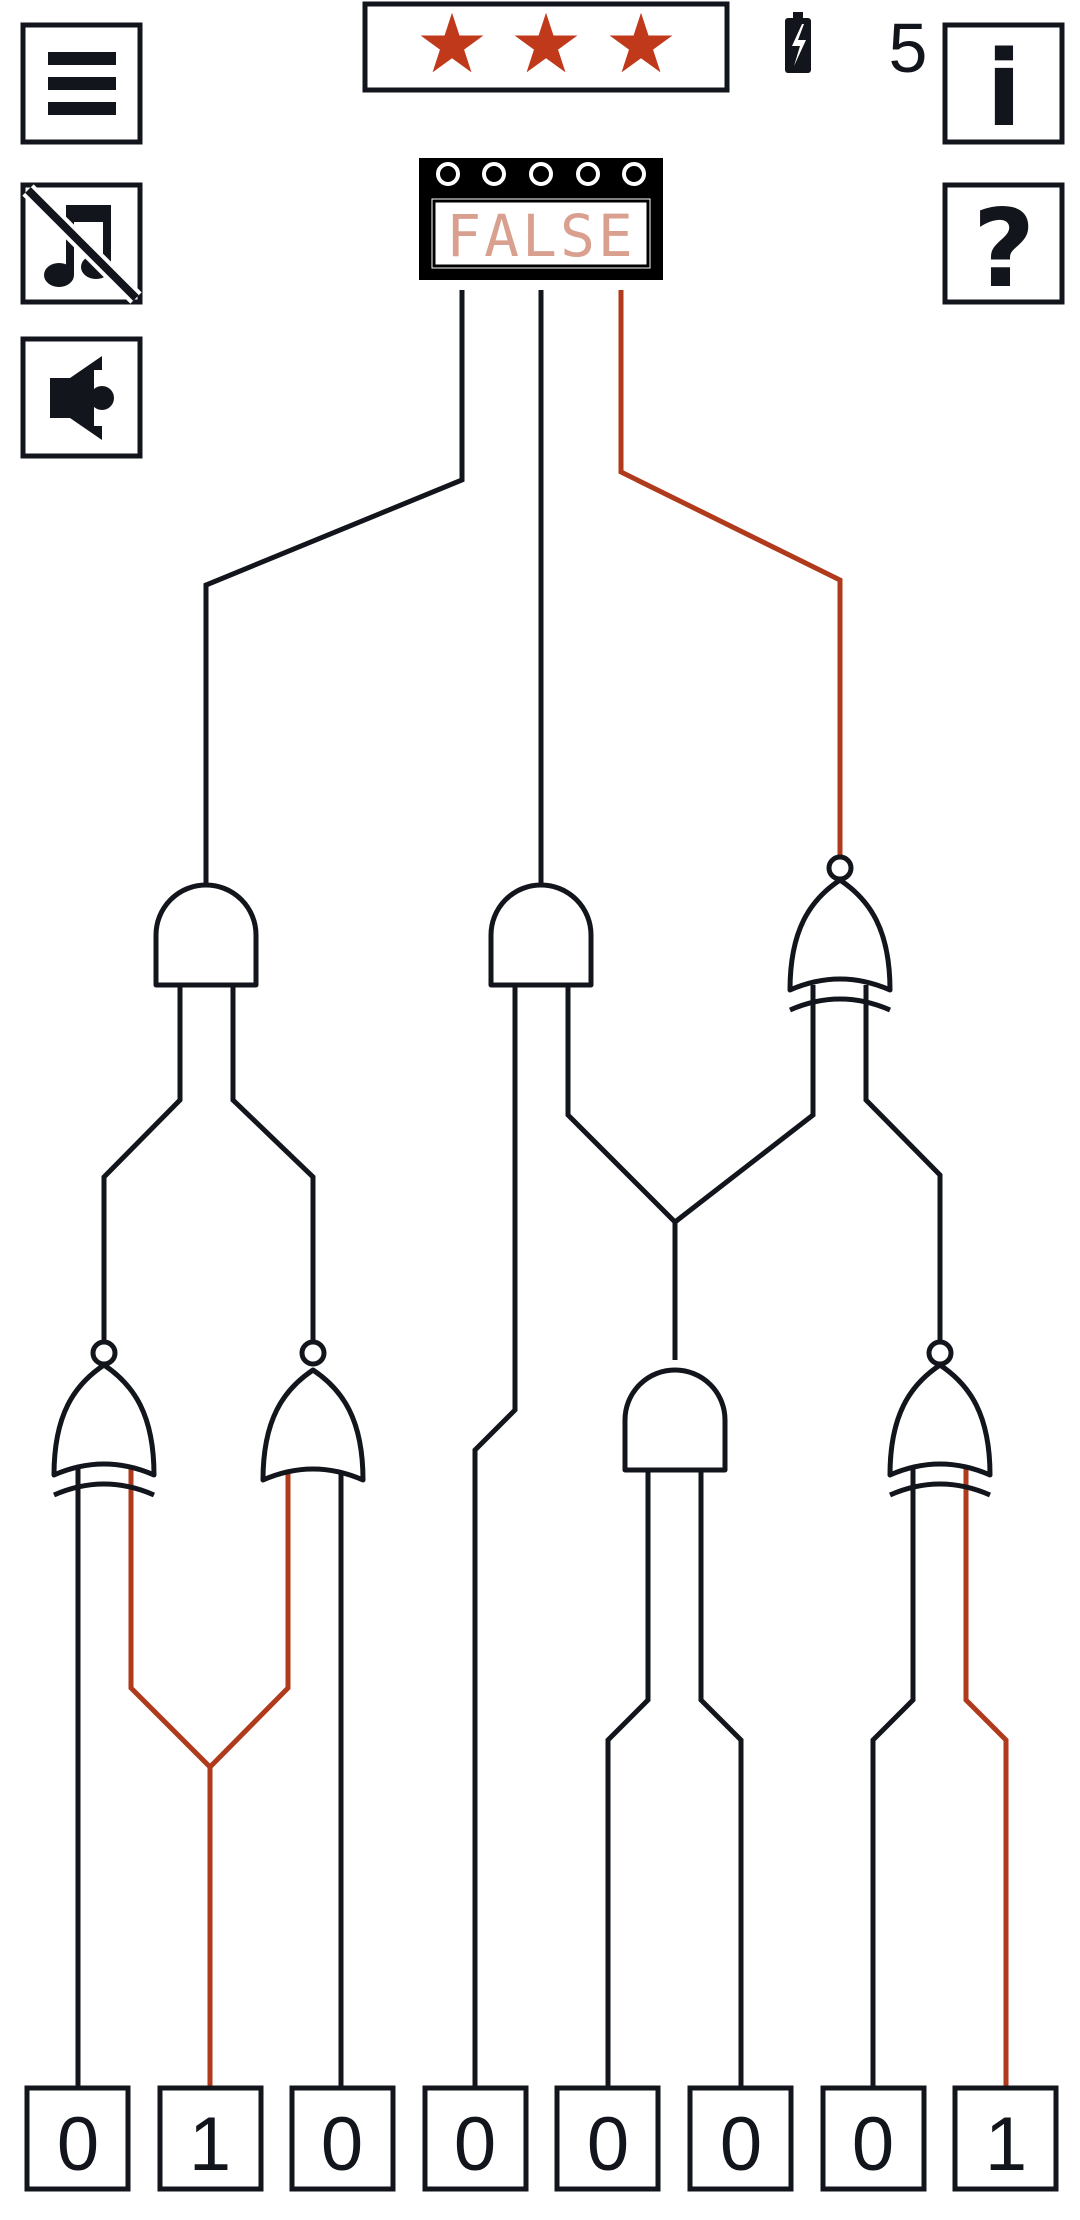 This screenshot has height=2220, width=1080. I want to click on output-display: FALSE, so click(541, 219).